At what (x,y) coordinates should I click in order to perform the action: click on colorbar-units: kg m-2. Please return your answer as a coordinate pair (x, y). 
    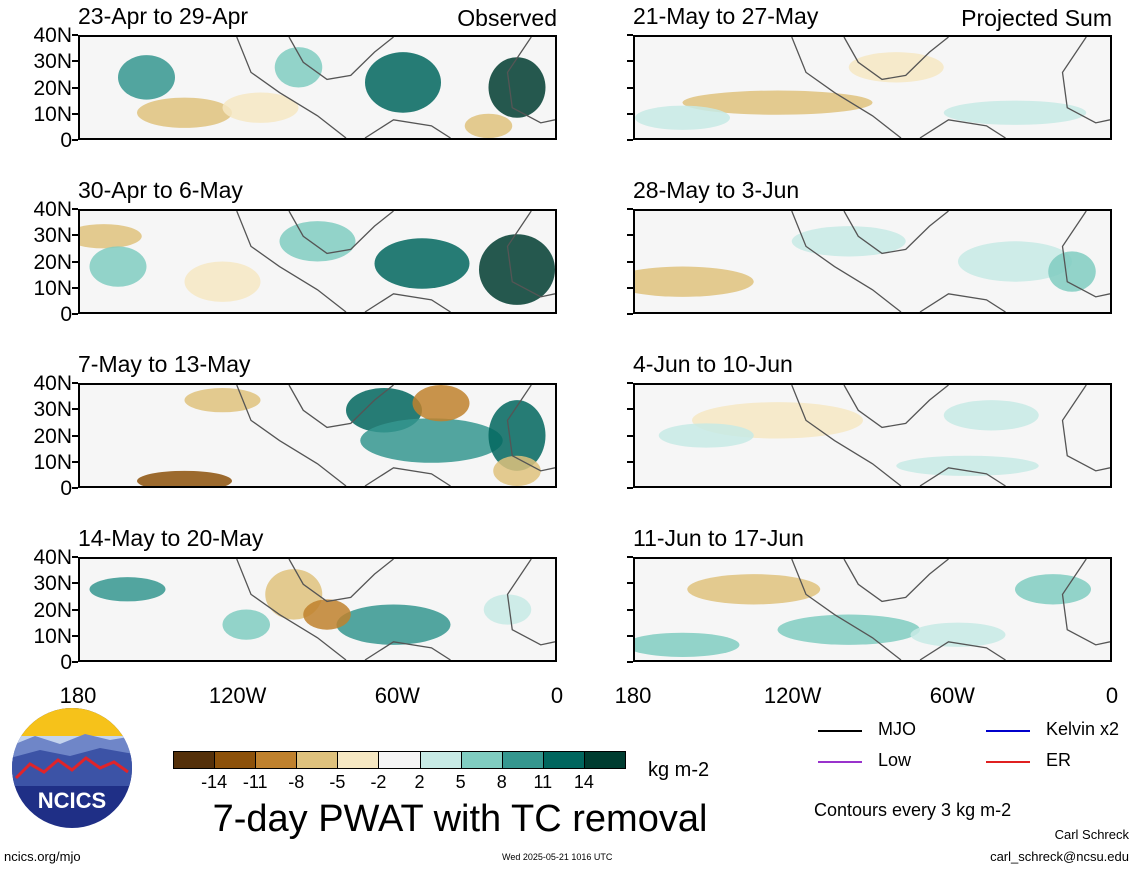
    Looking at the image, I should click on (679, 770).